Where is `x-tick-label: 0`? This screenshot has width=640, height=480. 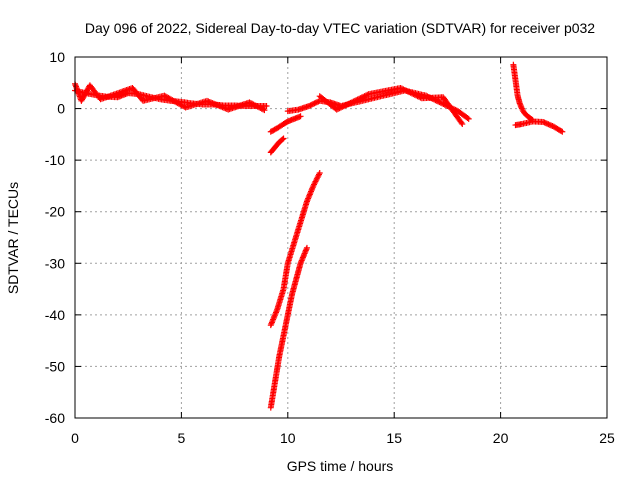
x-tick-label: 0 is located at coordinates (75, 438).